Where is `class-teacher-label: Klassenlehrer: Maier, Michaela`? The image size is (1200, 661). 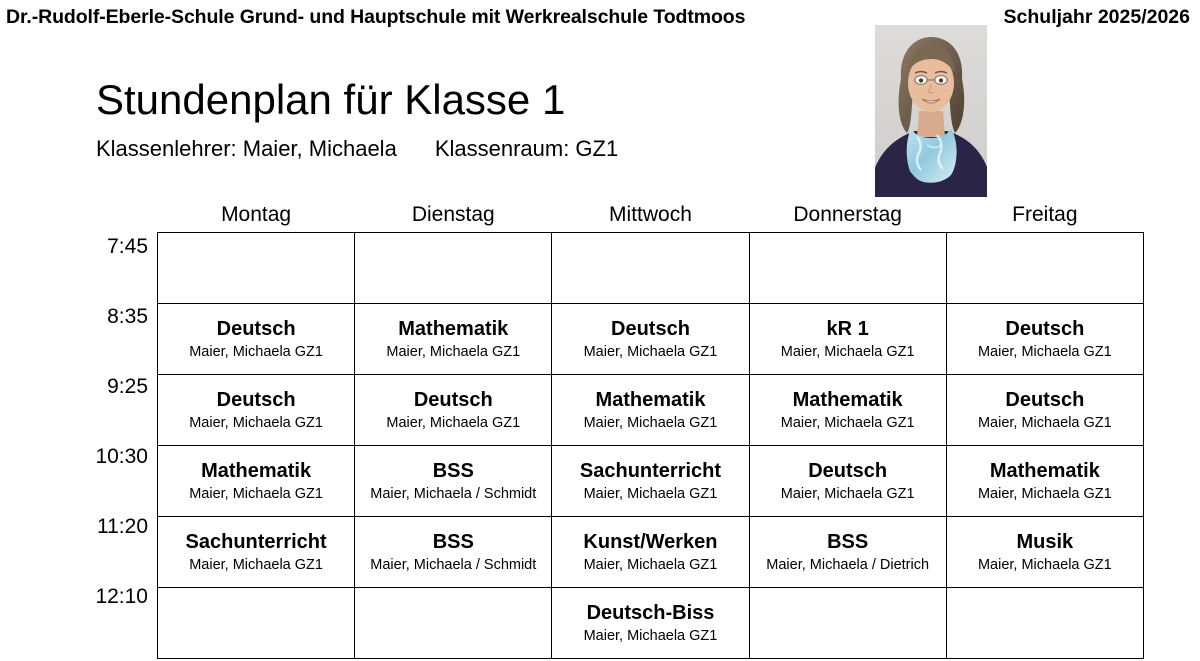
class-teacher-label: Klassenlehrer: Maier, Michaela is located at coordinates (246, 148).